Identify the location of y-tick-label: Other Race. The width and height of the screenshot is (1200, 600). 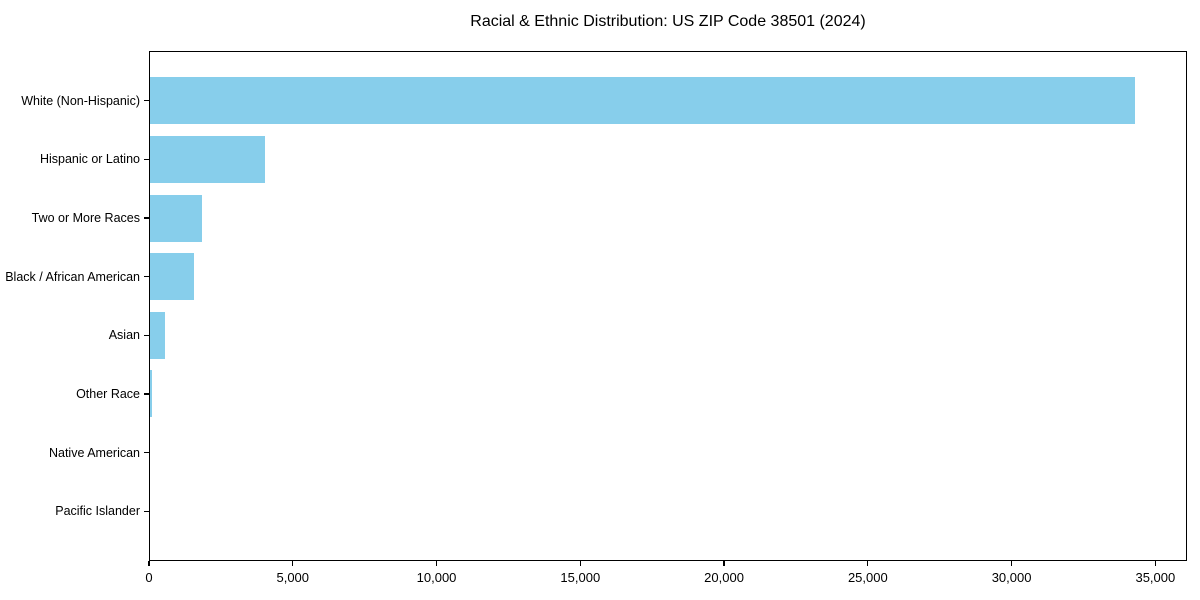
(108, 393).